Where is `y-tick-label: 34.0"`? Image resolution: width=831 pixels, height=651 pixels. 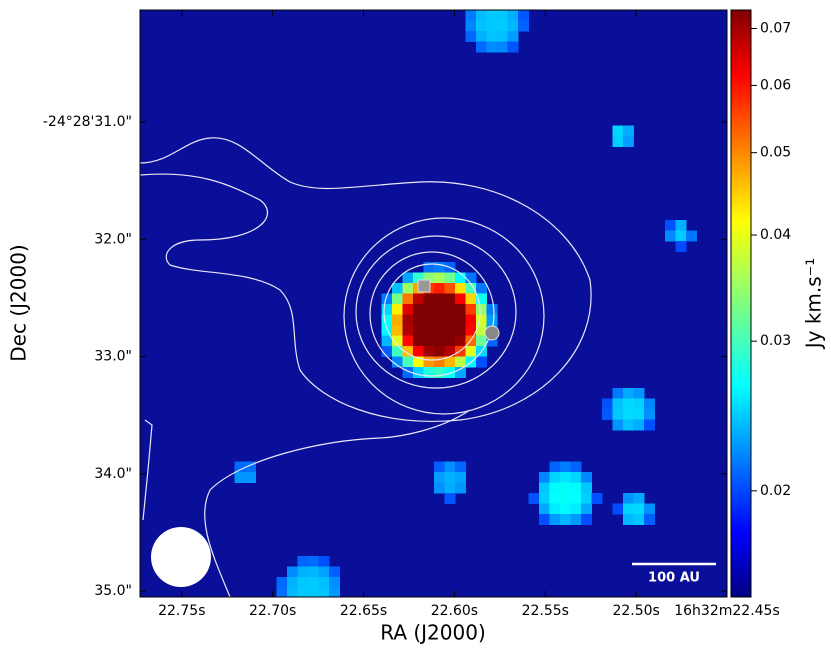
y-tick-label: 34.0" is located at coordinates (113, 474).